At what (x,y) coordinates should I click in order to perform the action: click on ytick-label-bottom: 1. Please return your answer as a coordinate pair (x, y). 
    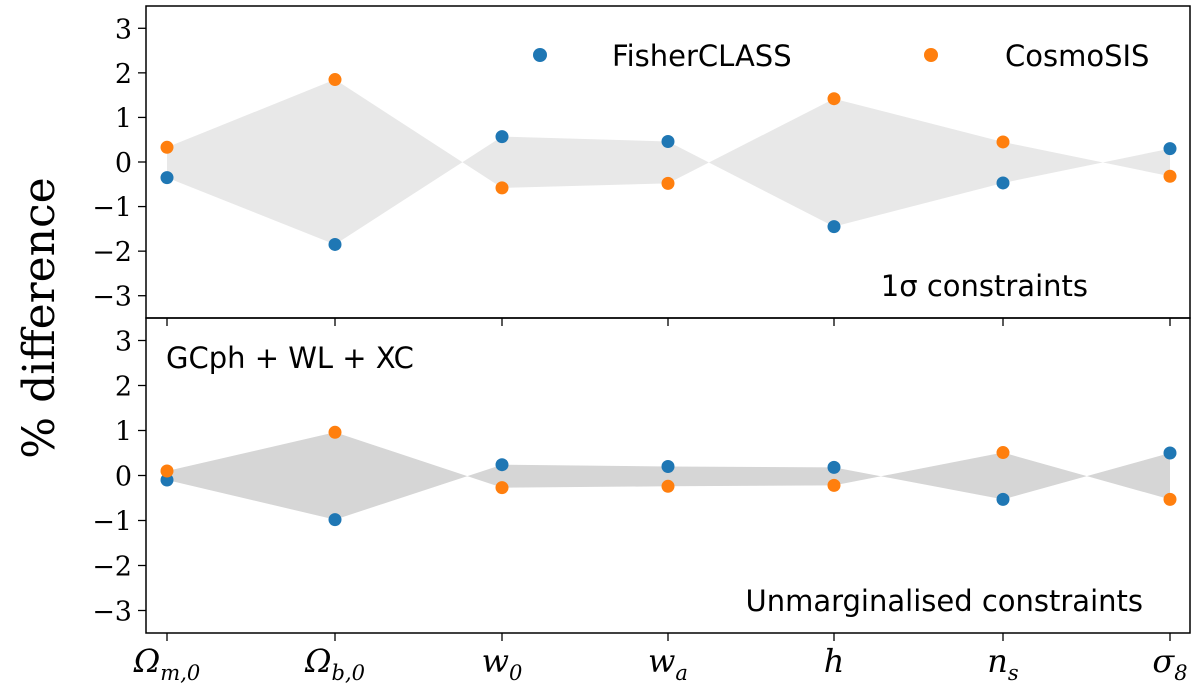
    Looking at the image, I should click on (123, 432).